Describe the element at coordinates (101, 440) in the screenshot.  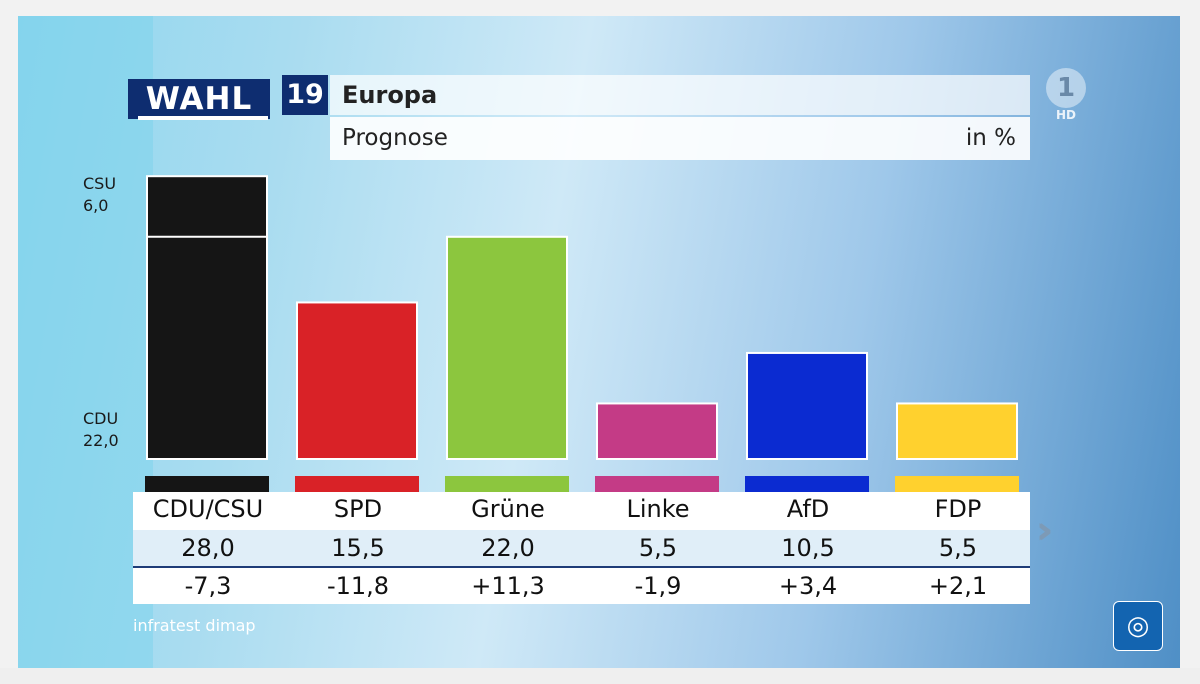
I see `cdu-value: 22,0` at that location.